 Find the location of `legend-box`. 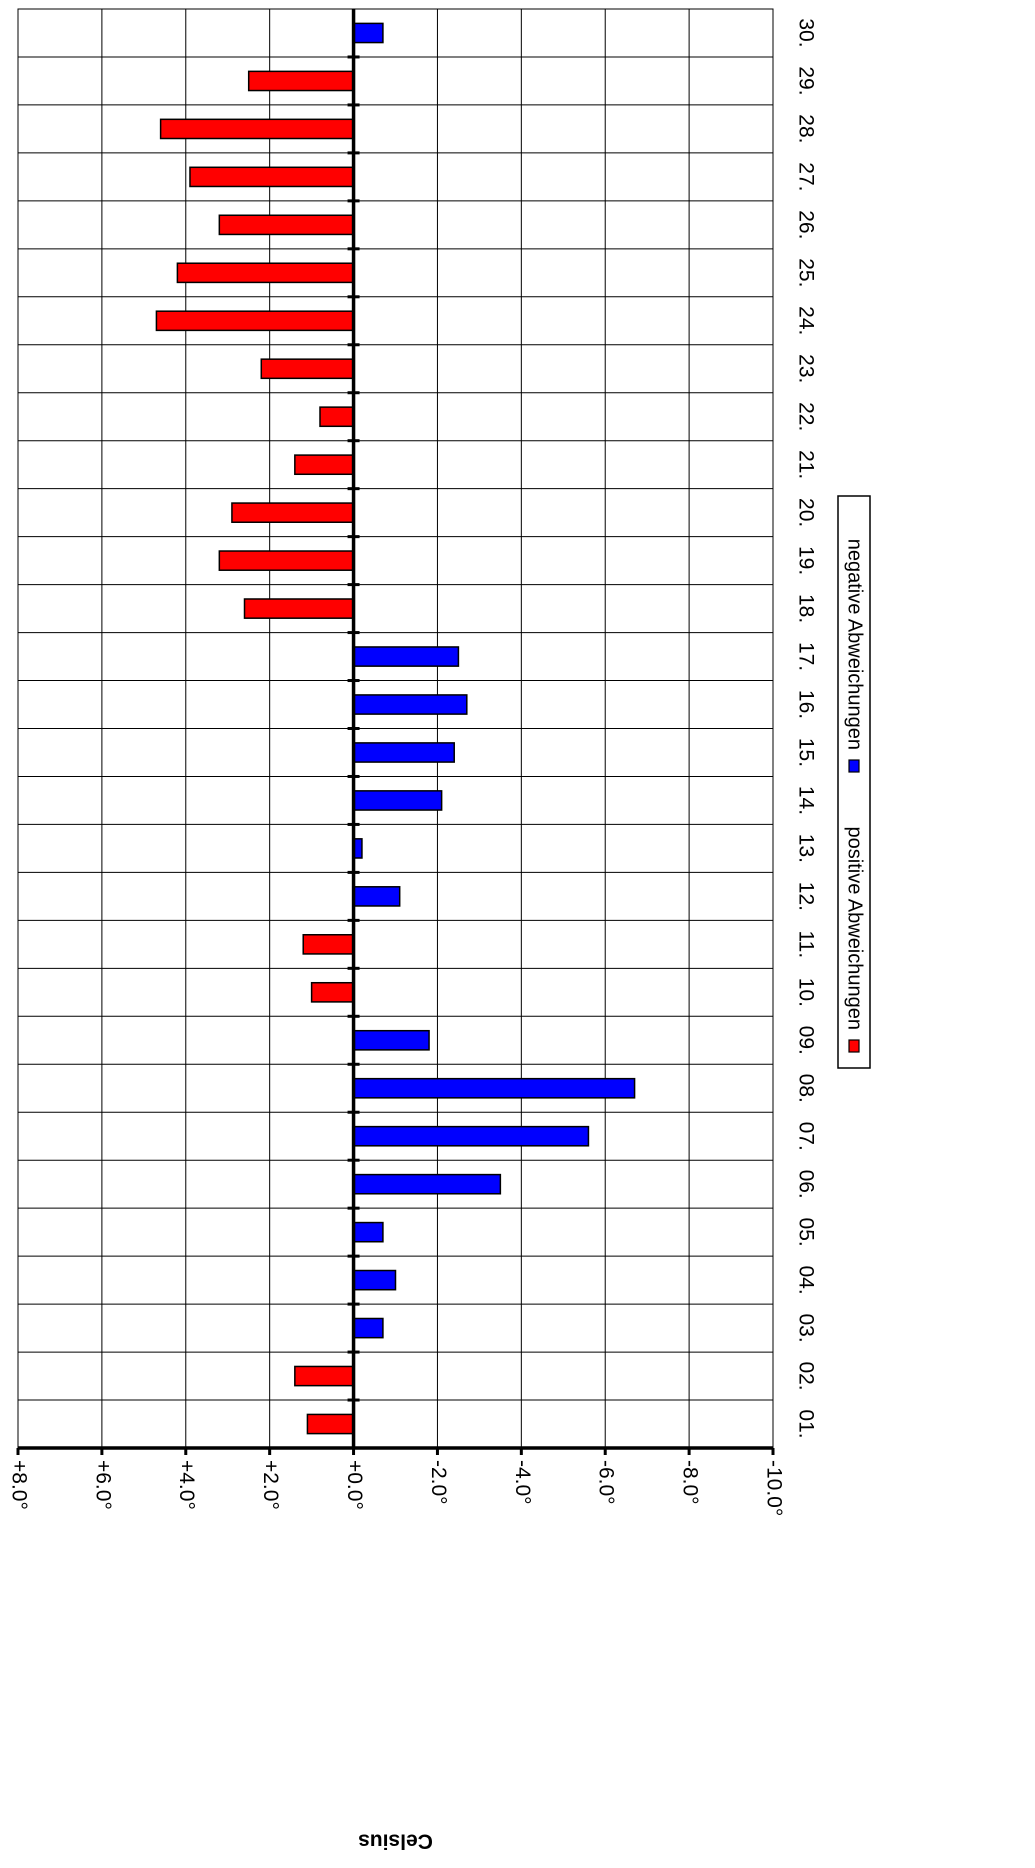

legend-box is located at coordinates (854, 782).